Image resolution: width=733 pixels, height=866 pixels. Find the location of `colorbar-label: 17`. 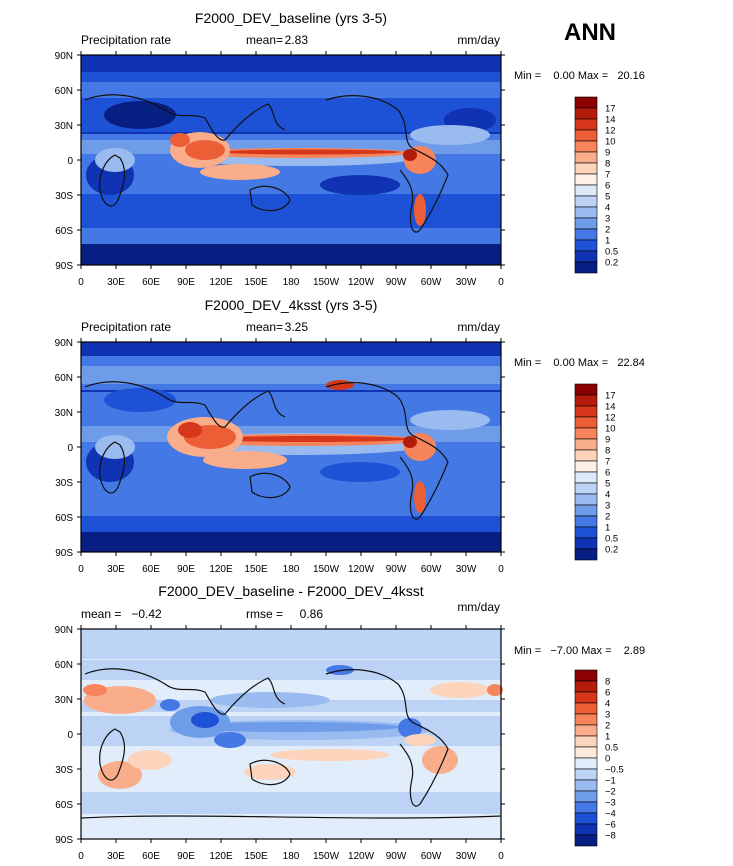

colorbar-label: 17 is located at coordinates (610, 109).